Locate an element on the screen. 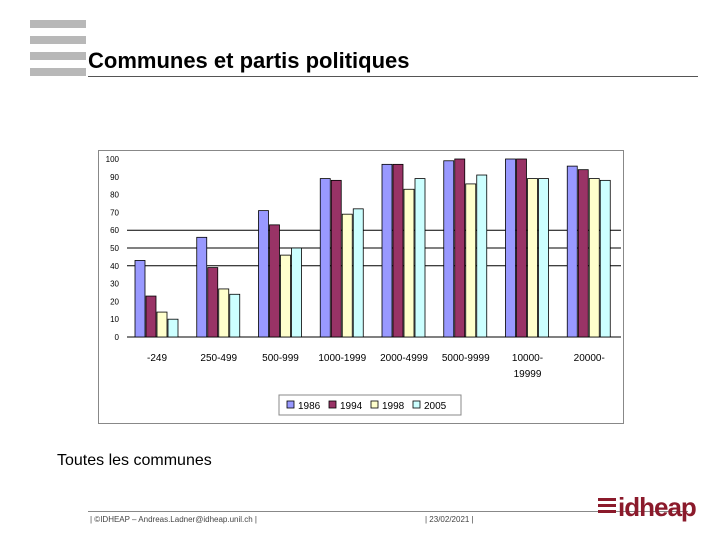 This screenshot has height=540, width=720. x-tick-label: 250-499 is located at coordinates (218, 358).